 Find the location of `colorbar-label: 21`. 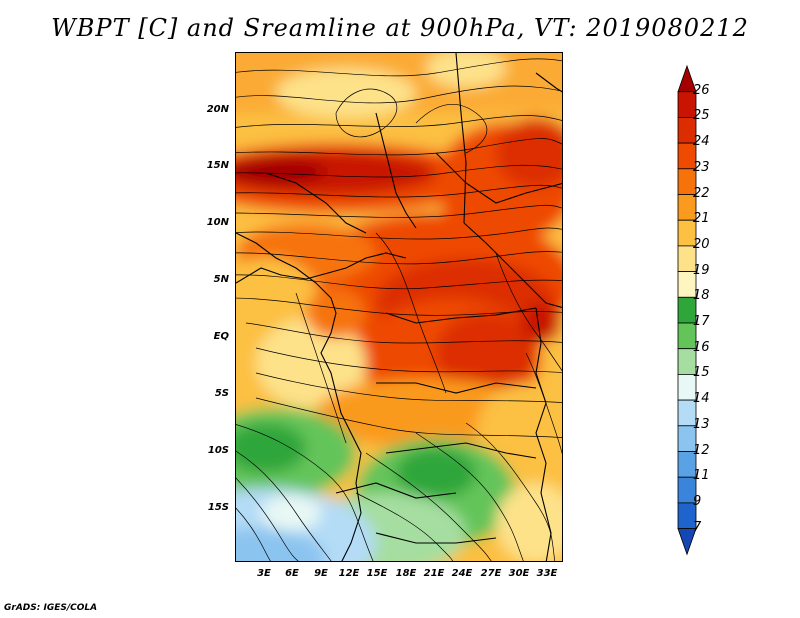

colorbar-label: 21 is located at coordinates (701, 219).